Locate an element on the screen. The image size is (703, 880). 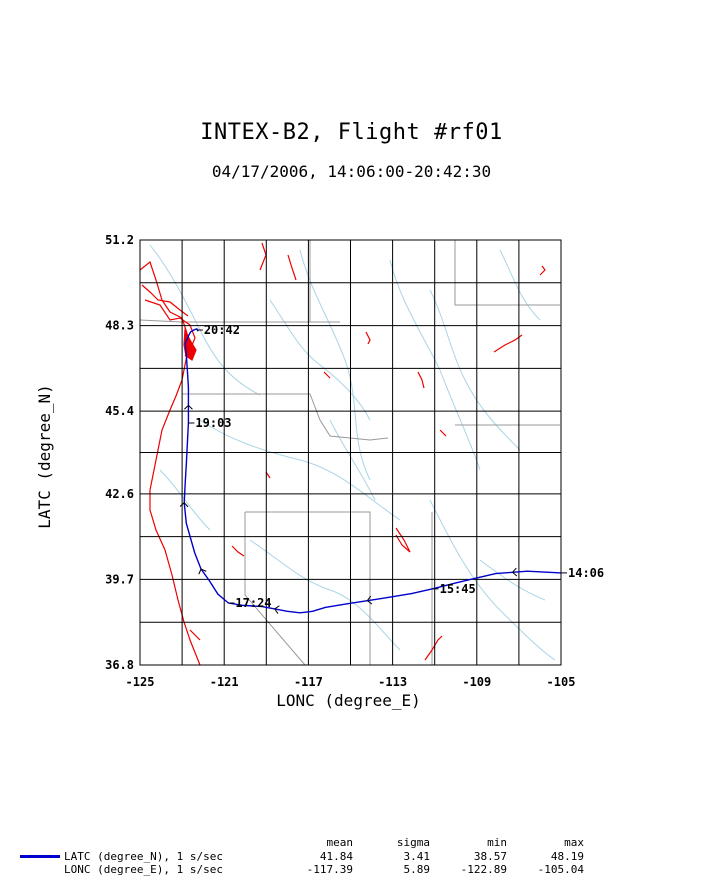
col-min-header: min is located at coordinates (497, 842).